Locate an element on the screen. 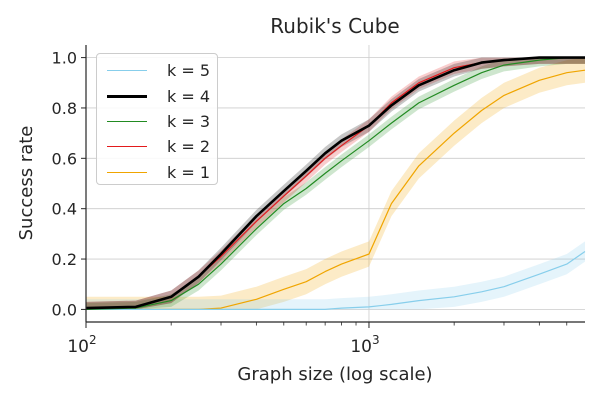  y-tick-label: 0.6 is located at coordinates (64, 158).